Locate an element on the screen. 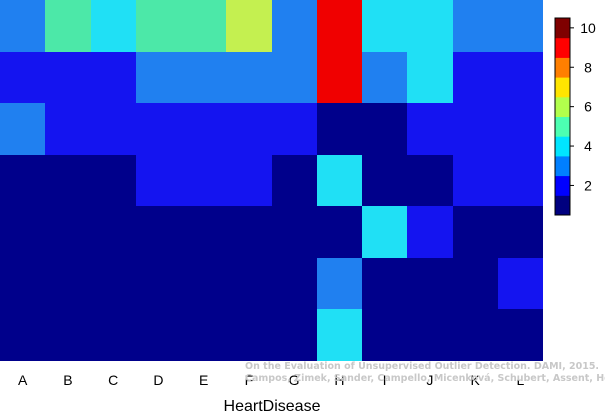 This screenshot has height=413, width=605. x-tick-label: A is located at coordinates (23, 380).